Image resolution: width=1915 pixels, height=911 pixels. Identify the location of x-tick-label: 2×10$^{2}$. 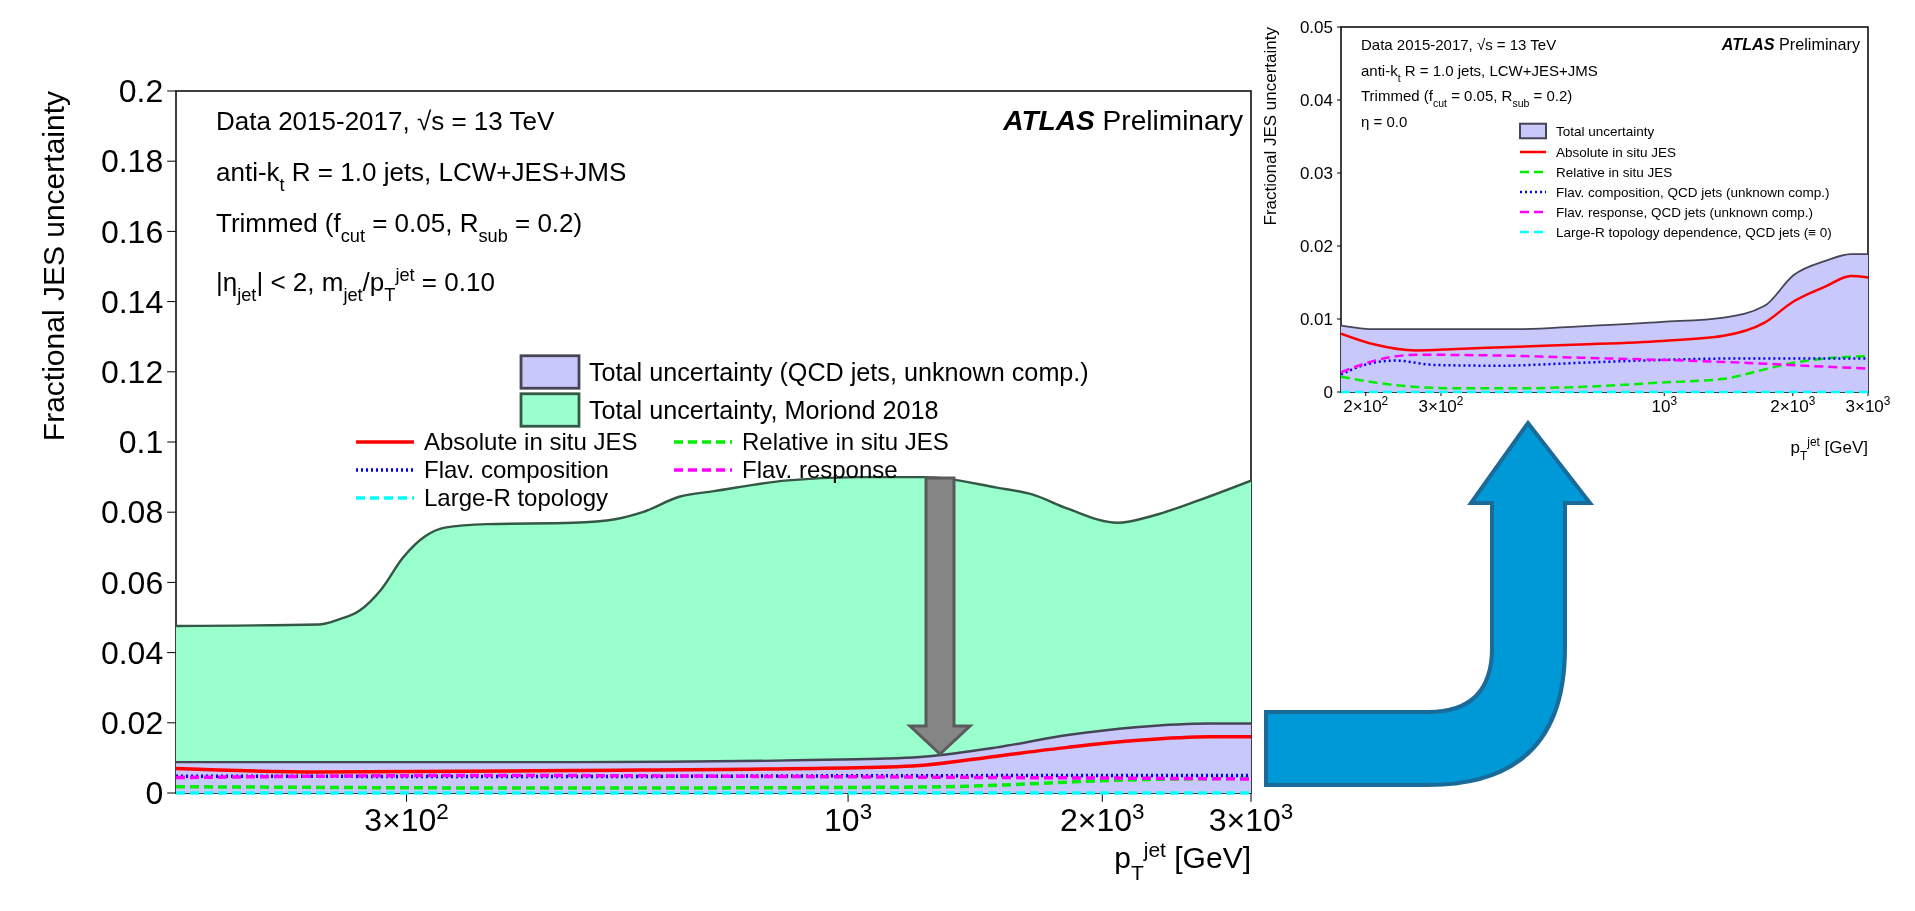
(1366, 405).